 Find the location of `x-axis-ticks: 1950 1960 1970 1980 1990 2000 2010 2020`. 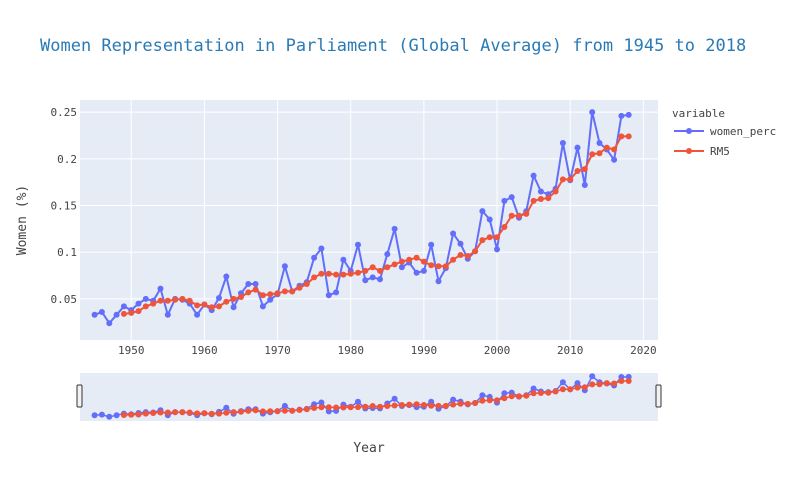

x-axis-ticks: 1950 1960 1970 1980 1990 2000 2010 2020 is located at coordinates (387, 350).